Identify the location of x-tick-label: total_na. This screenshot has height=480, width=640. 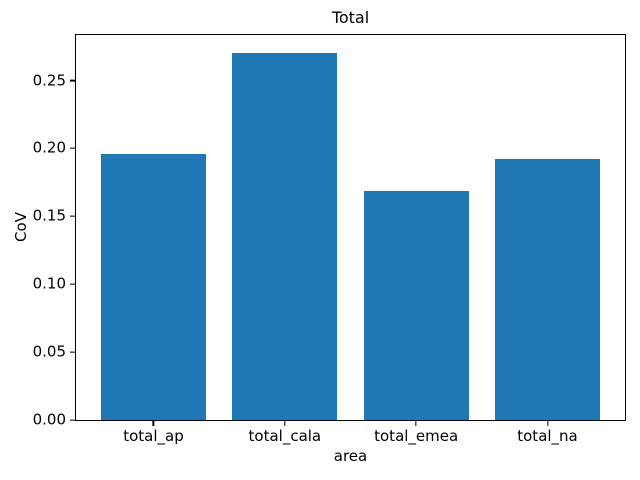
(547, 436).